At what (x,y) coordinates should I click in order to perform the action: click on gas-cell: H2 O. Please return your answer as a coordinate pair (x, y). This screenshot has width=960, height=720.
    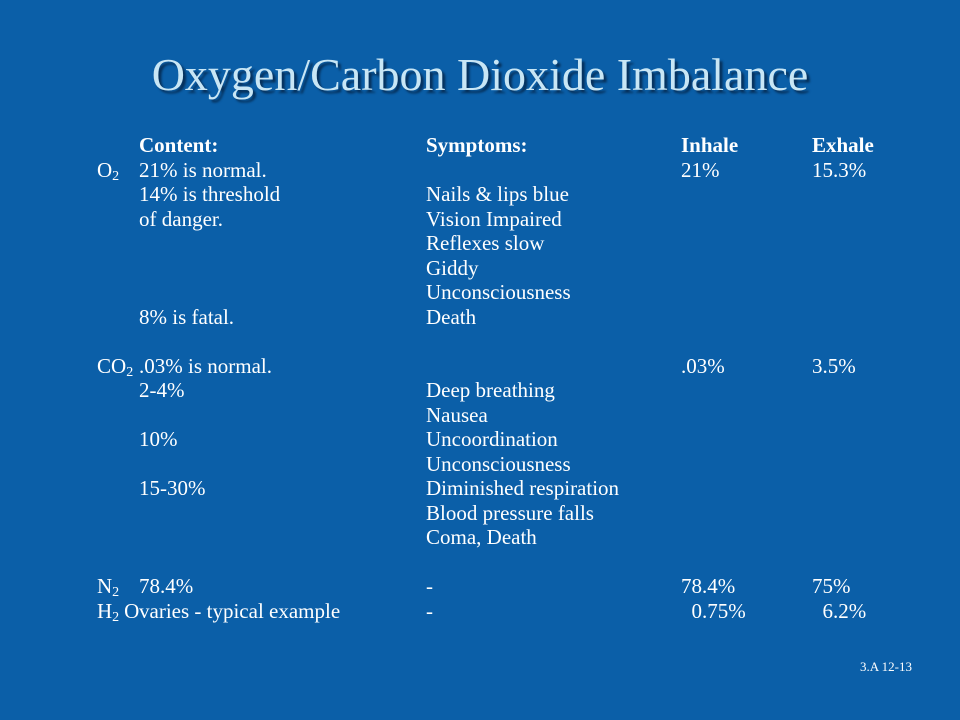
    Looking at the image, I should click on (118, 611).